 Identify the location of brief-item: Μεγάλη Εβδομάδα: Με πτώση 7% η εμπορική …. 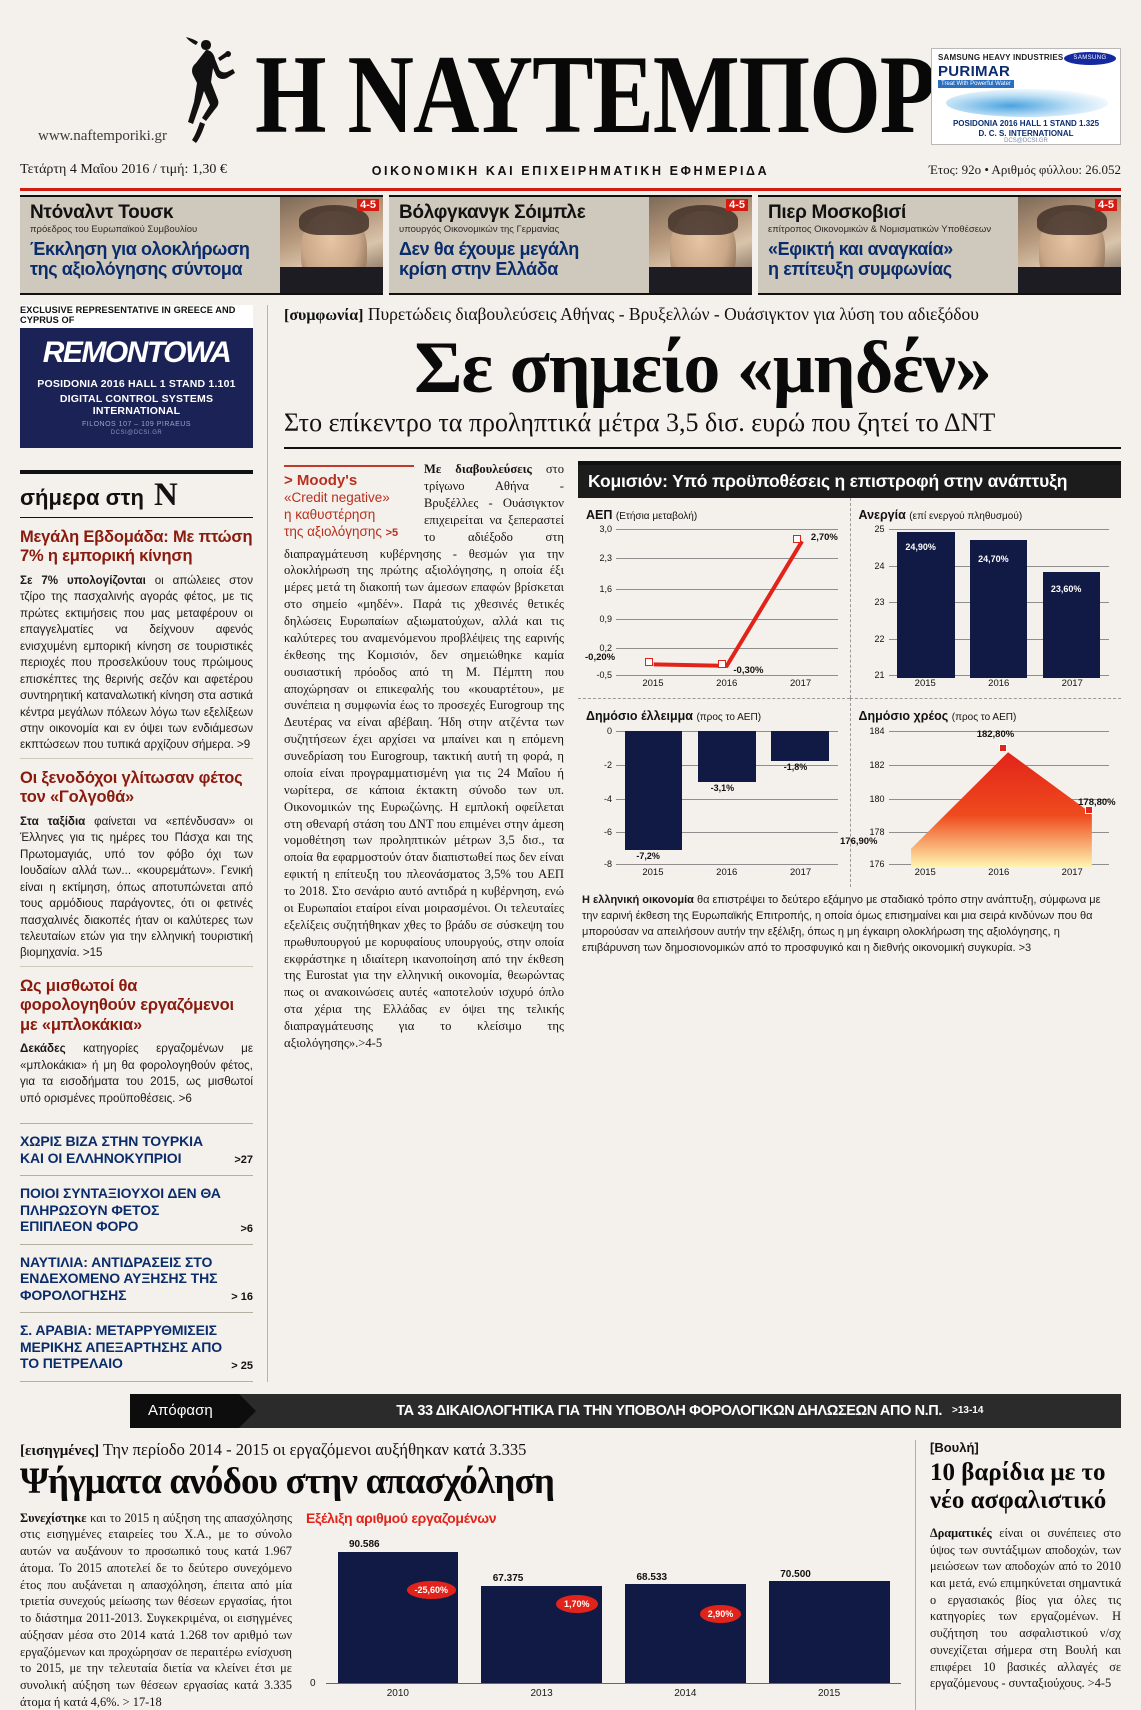
(136, 638).